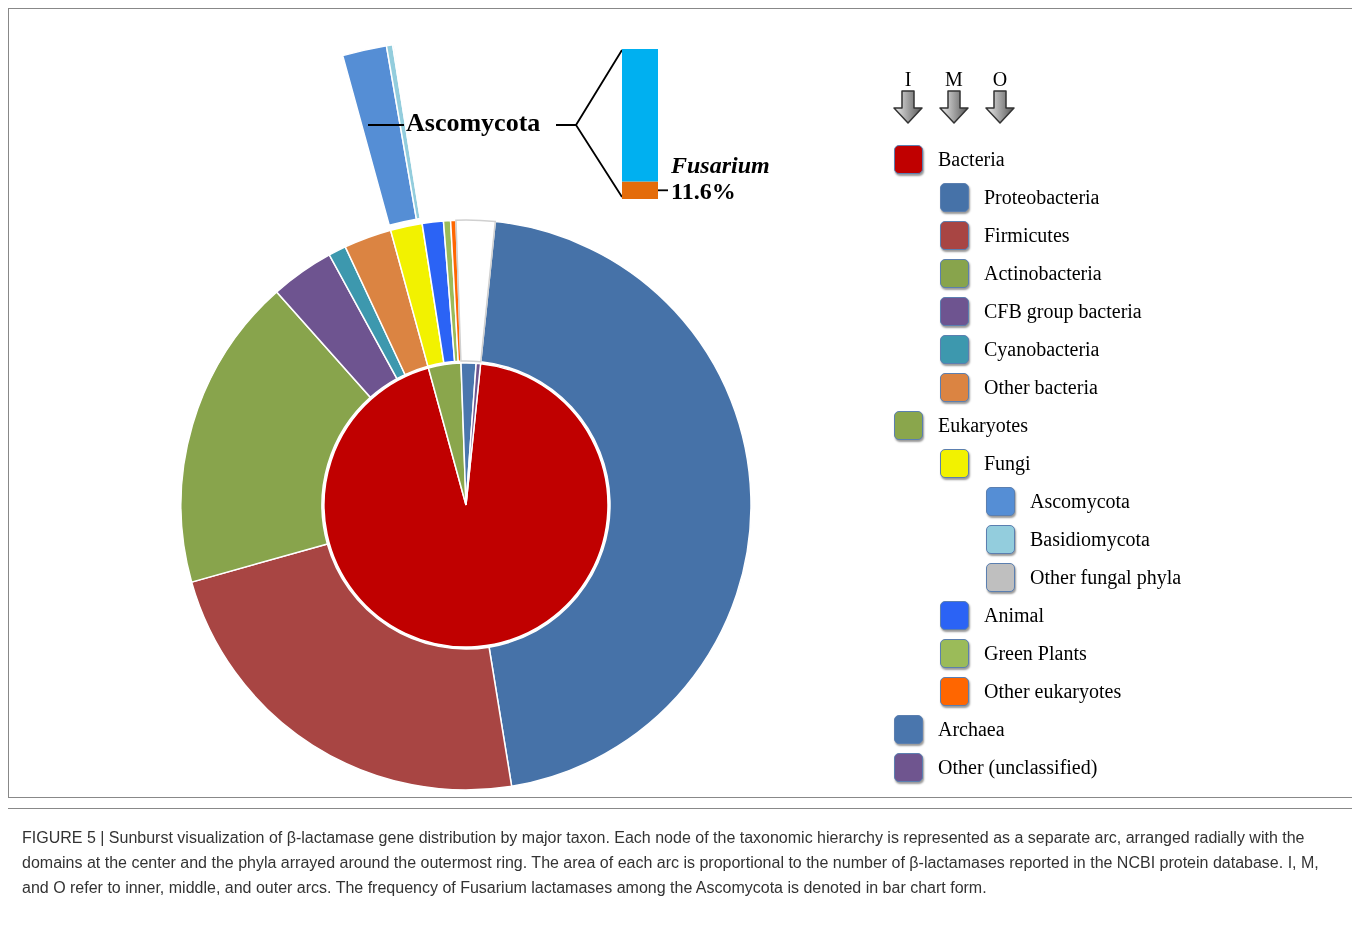  What do you see at coordinates (1063, 311) in the screenshot?
I see `legend-label: CFB group bacteria` at bounding box center [1063, 311].